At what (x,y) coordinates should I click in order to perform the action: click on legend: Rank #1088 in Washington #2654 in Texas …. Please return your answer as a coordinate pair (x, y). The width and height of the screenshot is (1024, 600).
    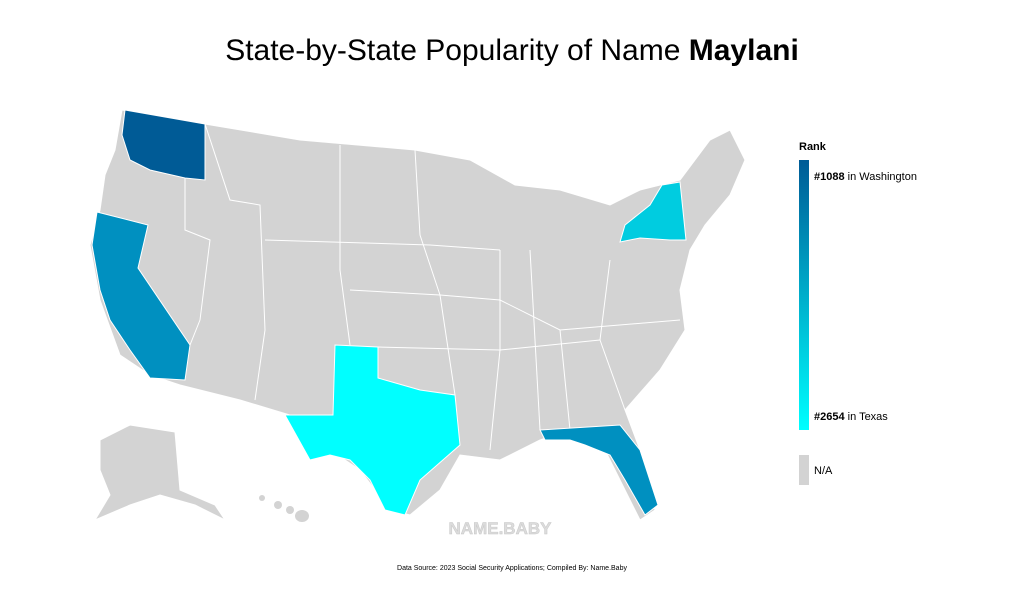
    Looking at the image, I should click on (858, 313).